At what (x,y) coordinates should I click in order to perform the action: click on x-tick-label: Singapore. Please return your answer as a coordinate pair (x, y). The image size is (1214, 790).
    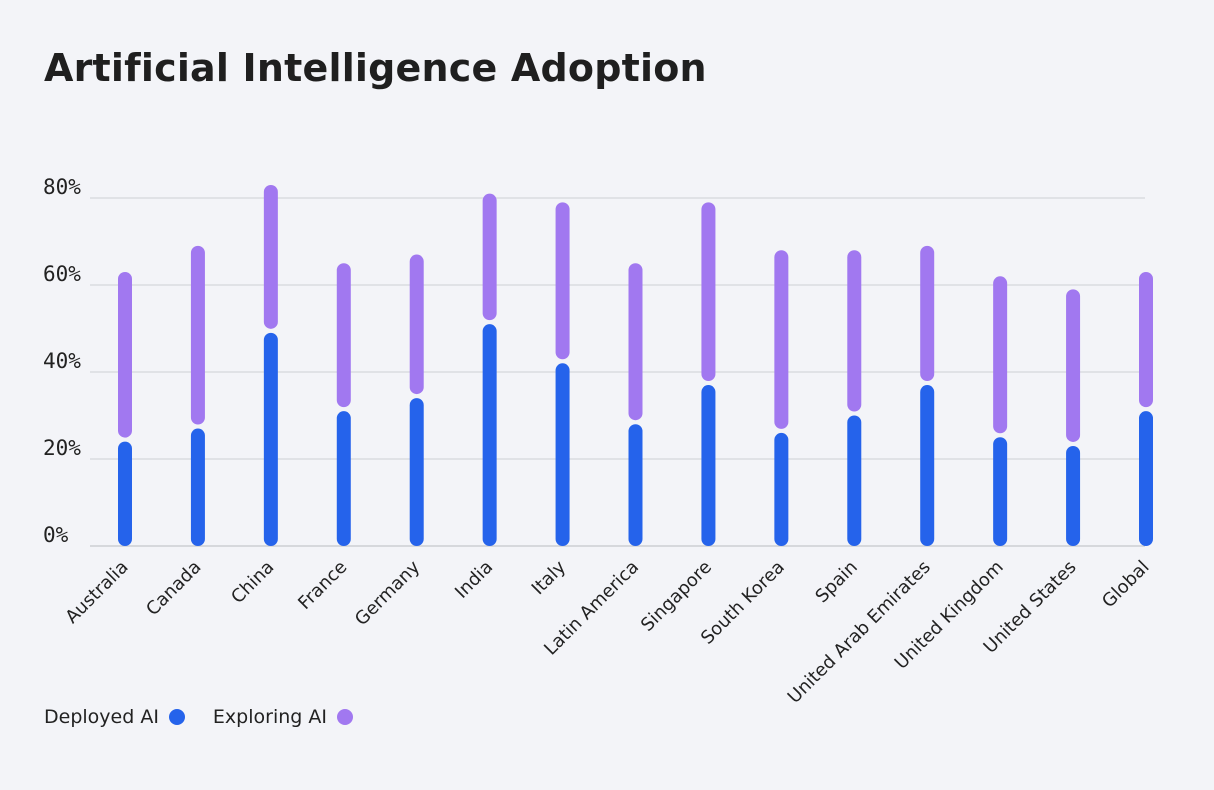
    Looking at the image, I should click on (676, 596).